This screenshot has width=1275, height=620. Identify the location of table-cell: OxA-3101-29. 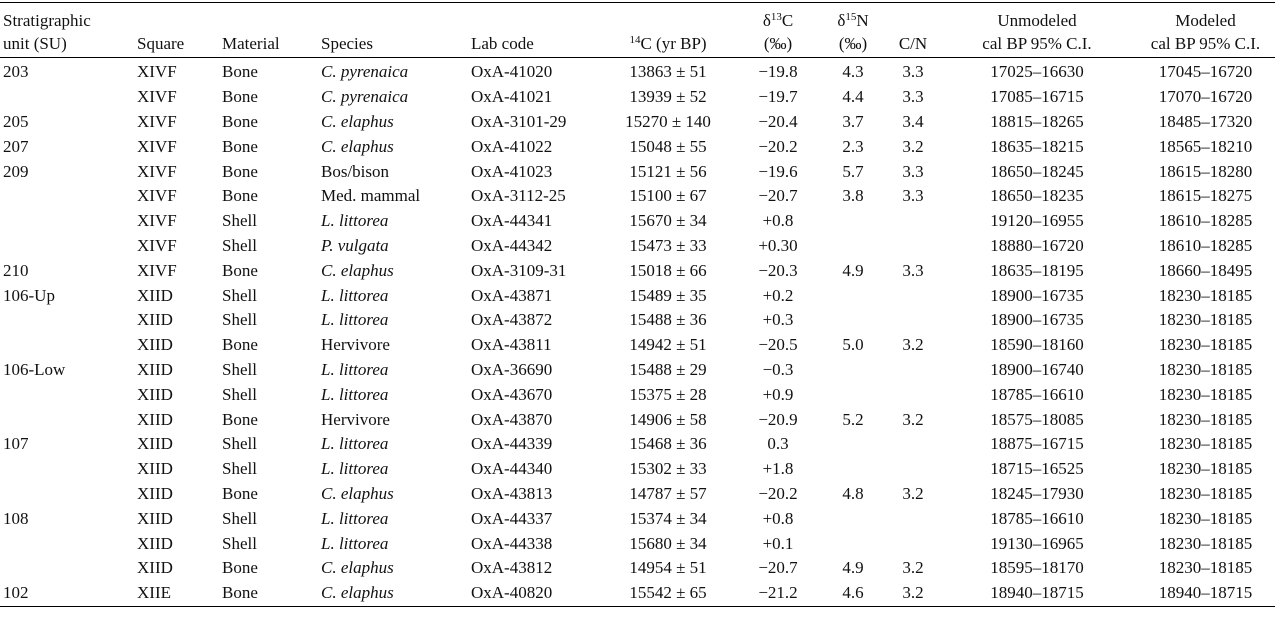
(519, 121).